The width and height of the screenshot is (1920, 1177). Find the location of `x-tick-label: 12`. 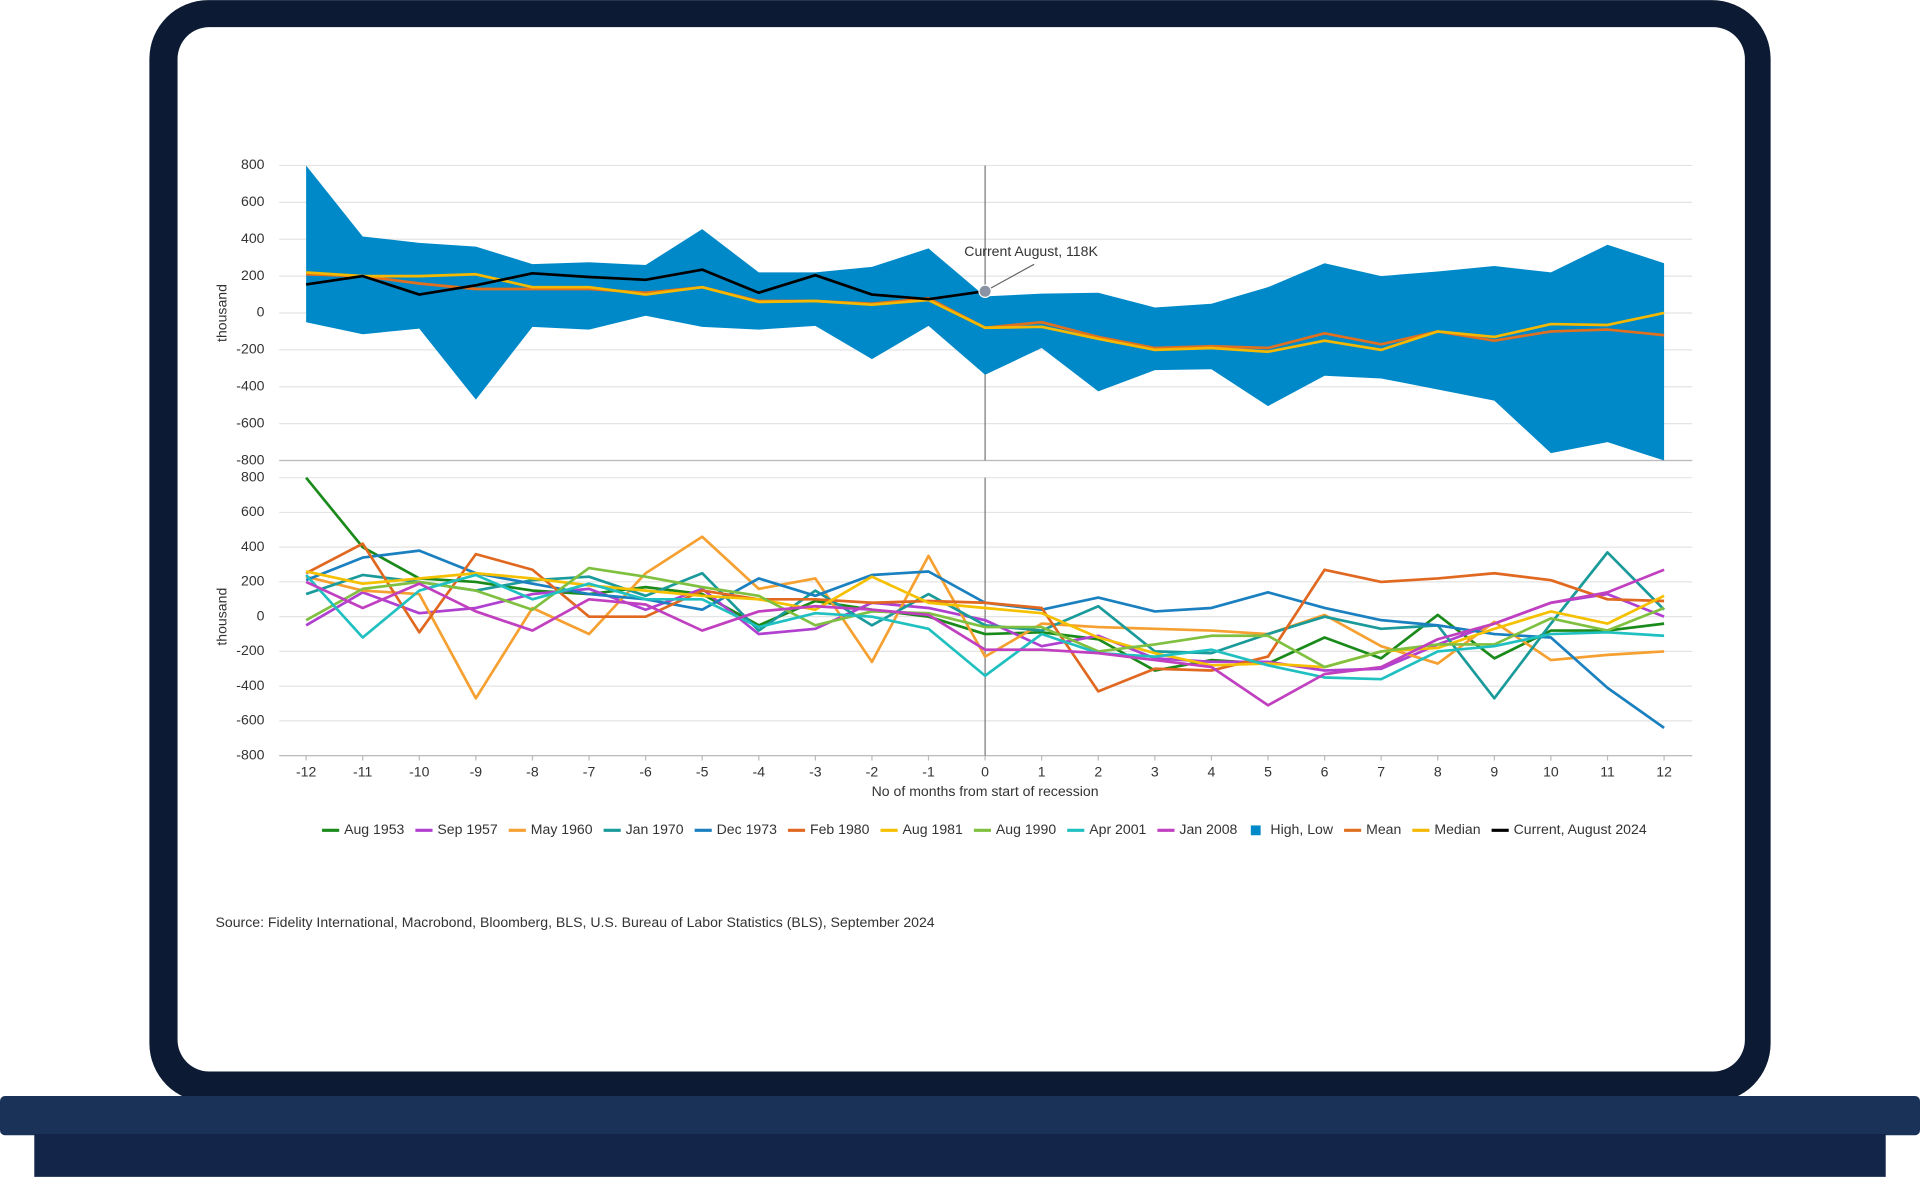

x-tick-label: 12 is located at coordinates (1664, 772).